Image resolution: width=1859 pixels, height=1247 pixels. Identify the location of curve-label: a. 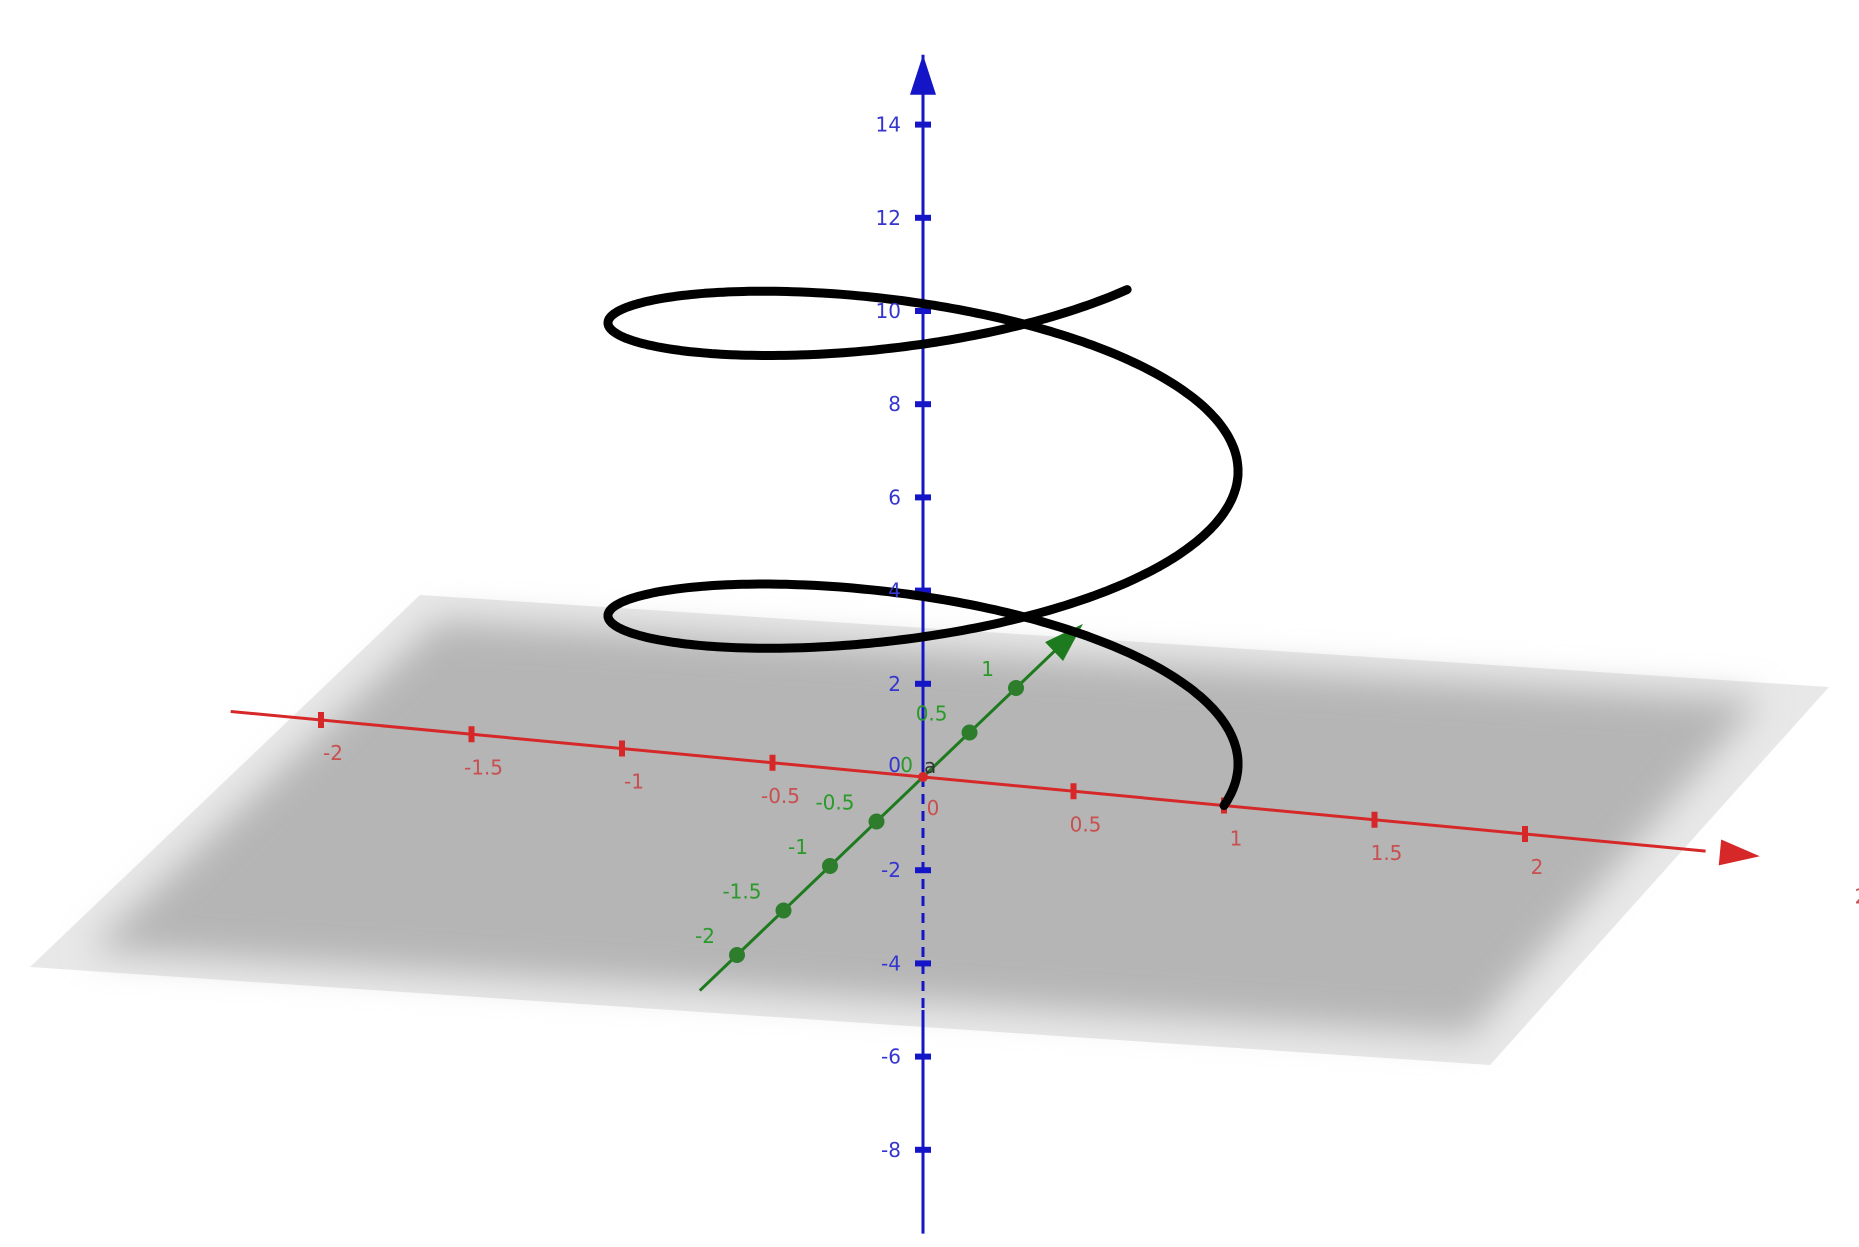
(930, 766).